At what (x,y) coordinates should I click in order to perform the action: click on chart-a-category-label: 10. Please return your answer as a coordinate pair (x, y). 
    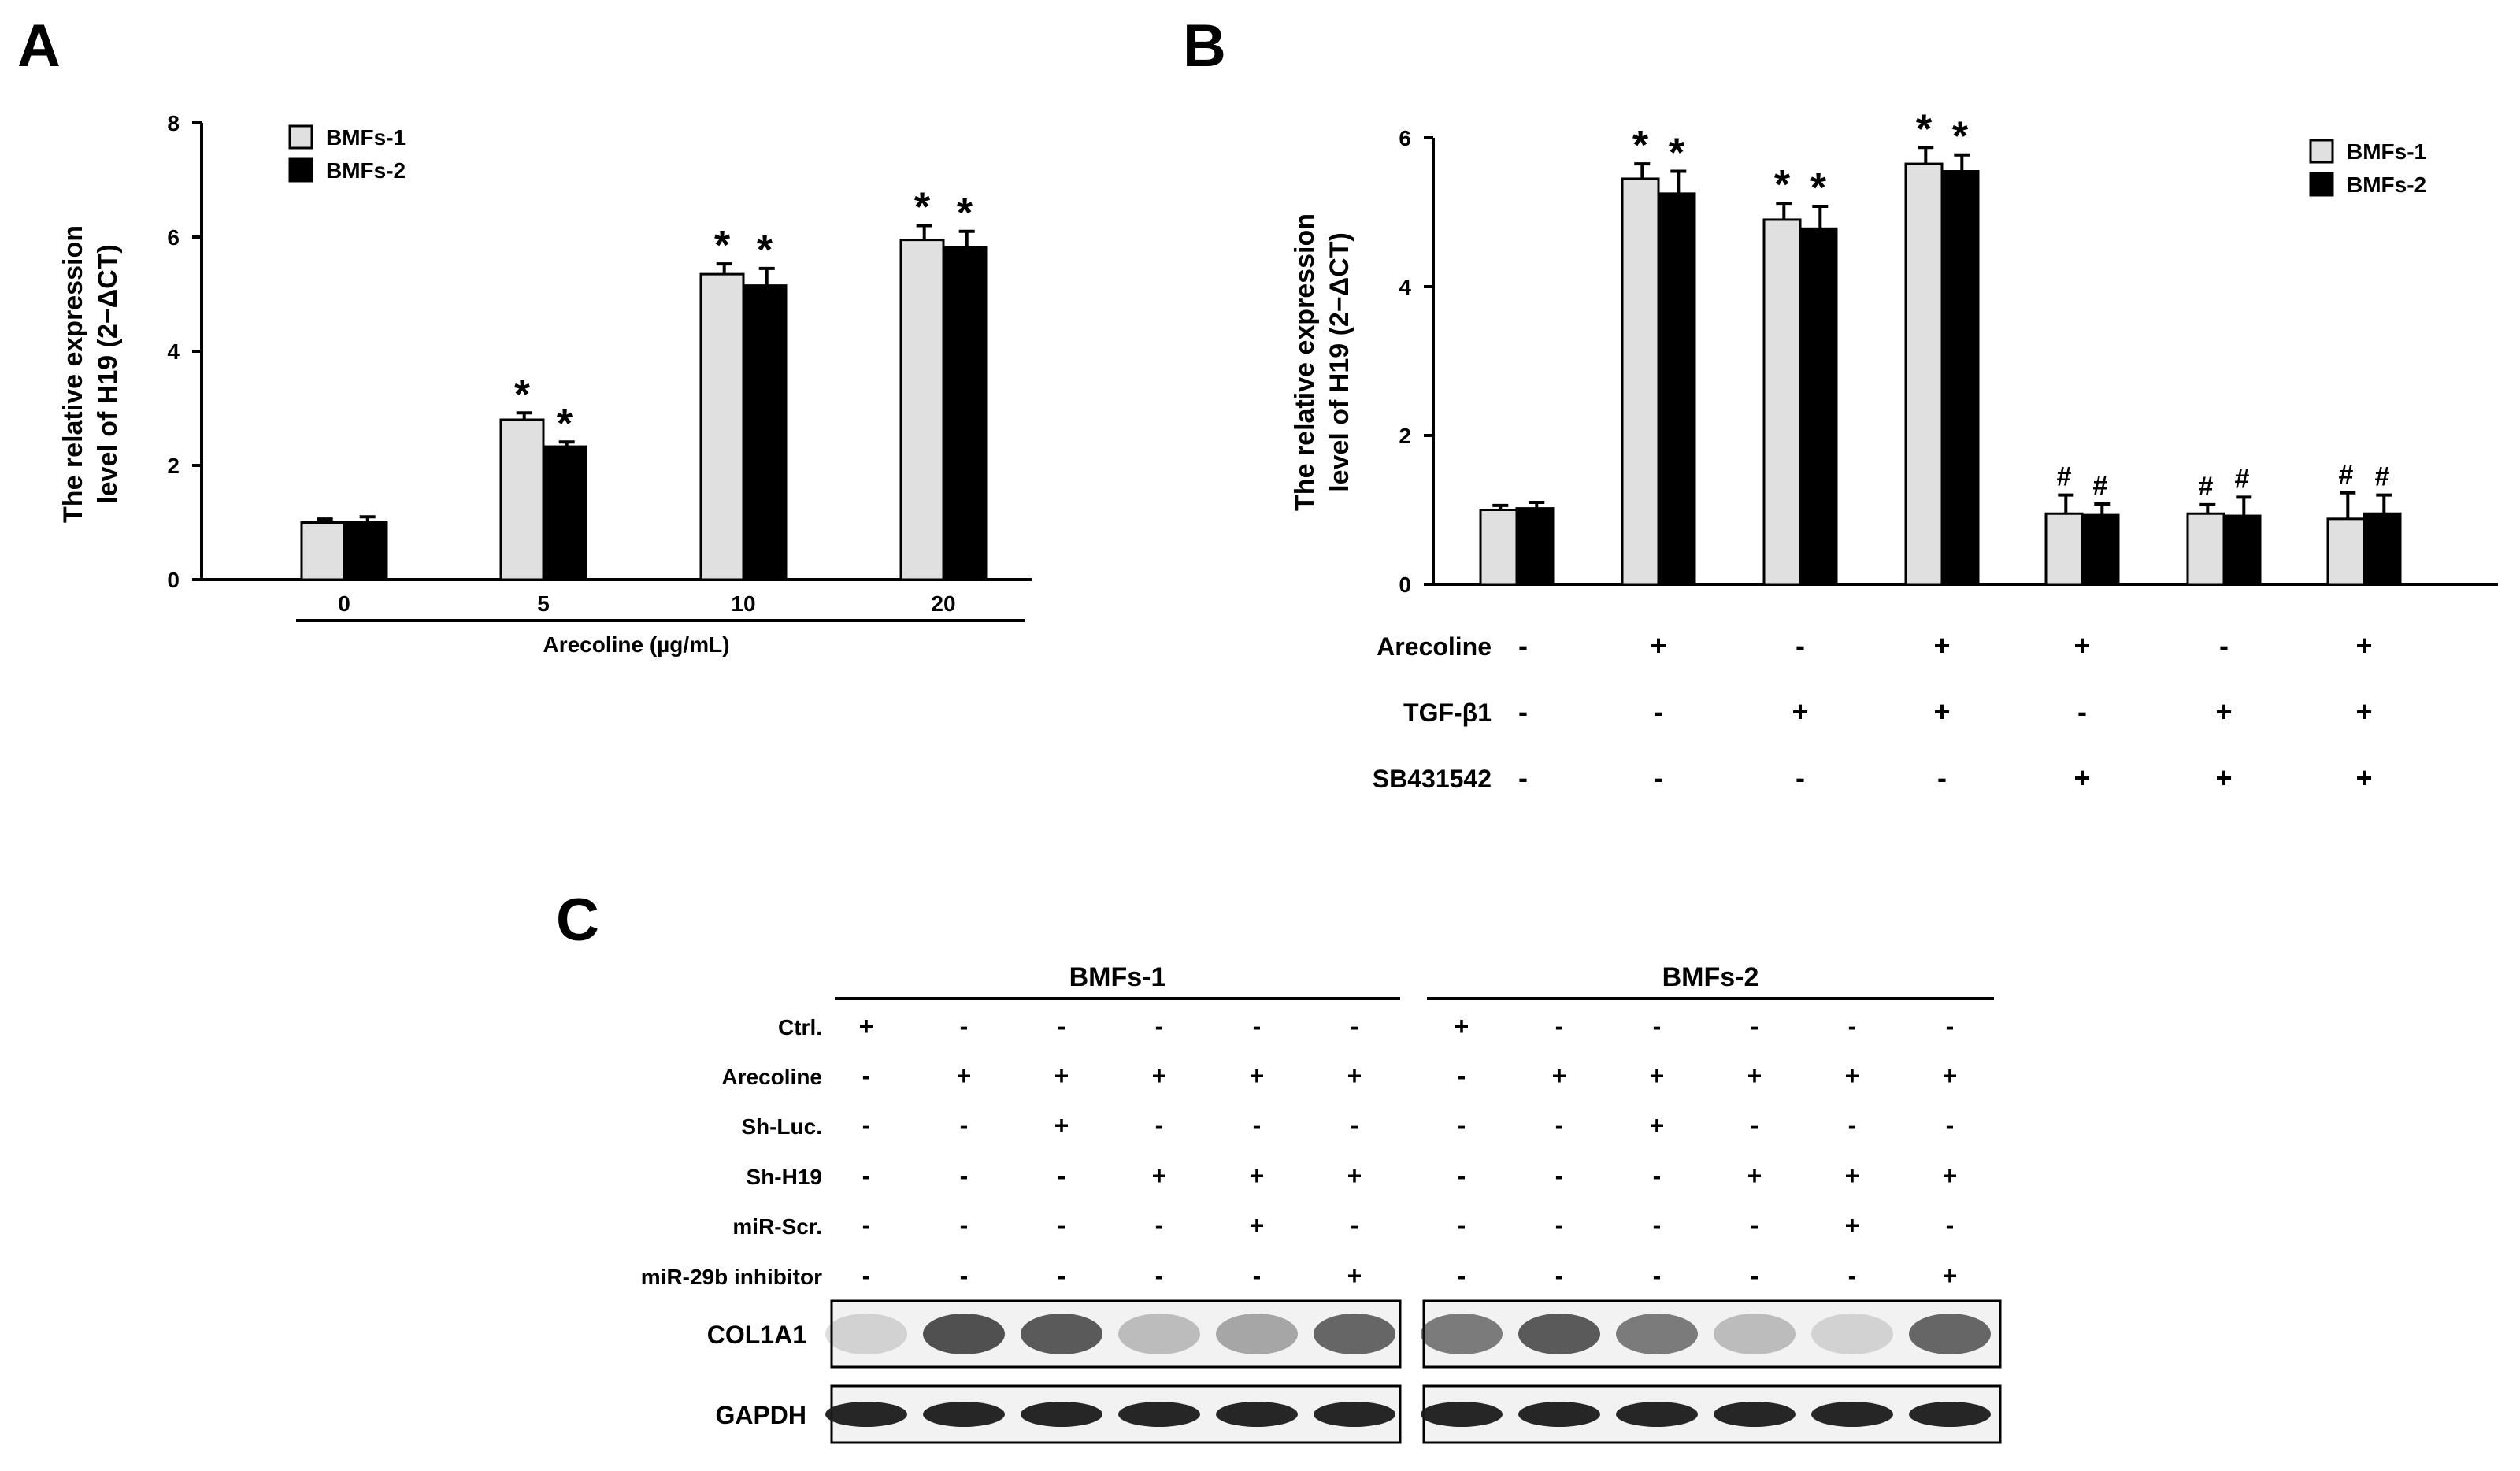
    Looking at the image, I should click on (743, 603).